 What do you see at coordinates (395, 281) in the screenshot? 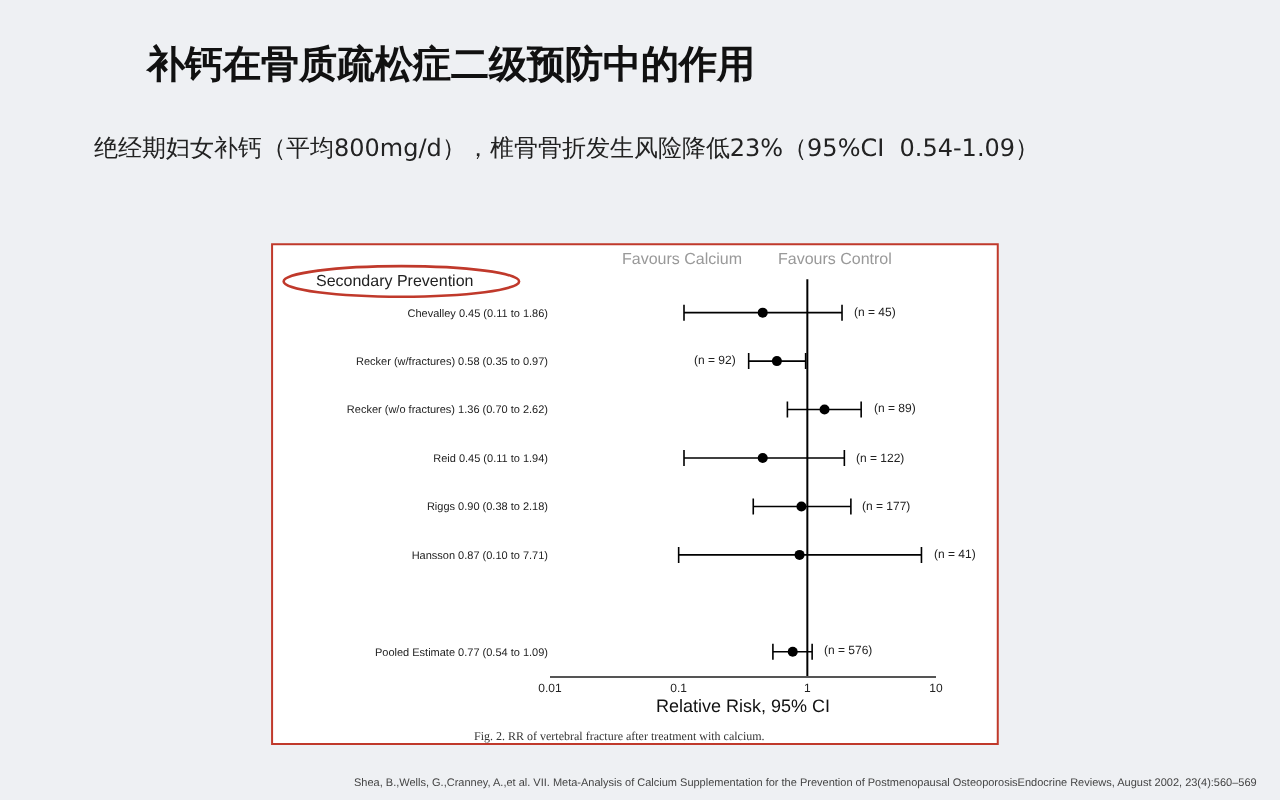
I see `text: Secondary Prevention` at bounding box center [395, 281].